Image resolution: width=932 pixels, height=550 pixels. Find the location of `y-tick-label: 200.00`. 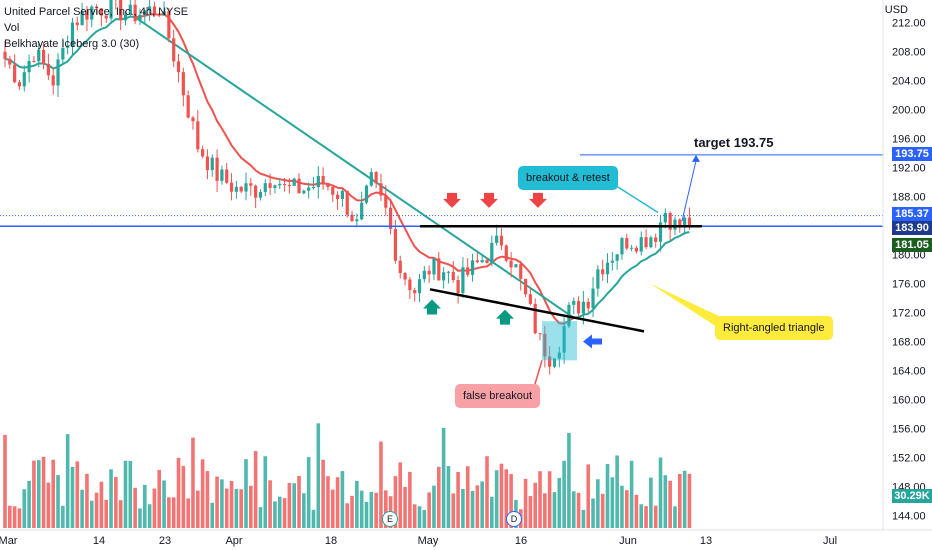

y-tick-label: 200.00 is located at coordinates (909, 111).